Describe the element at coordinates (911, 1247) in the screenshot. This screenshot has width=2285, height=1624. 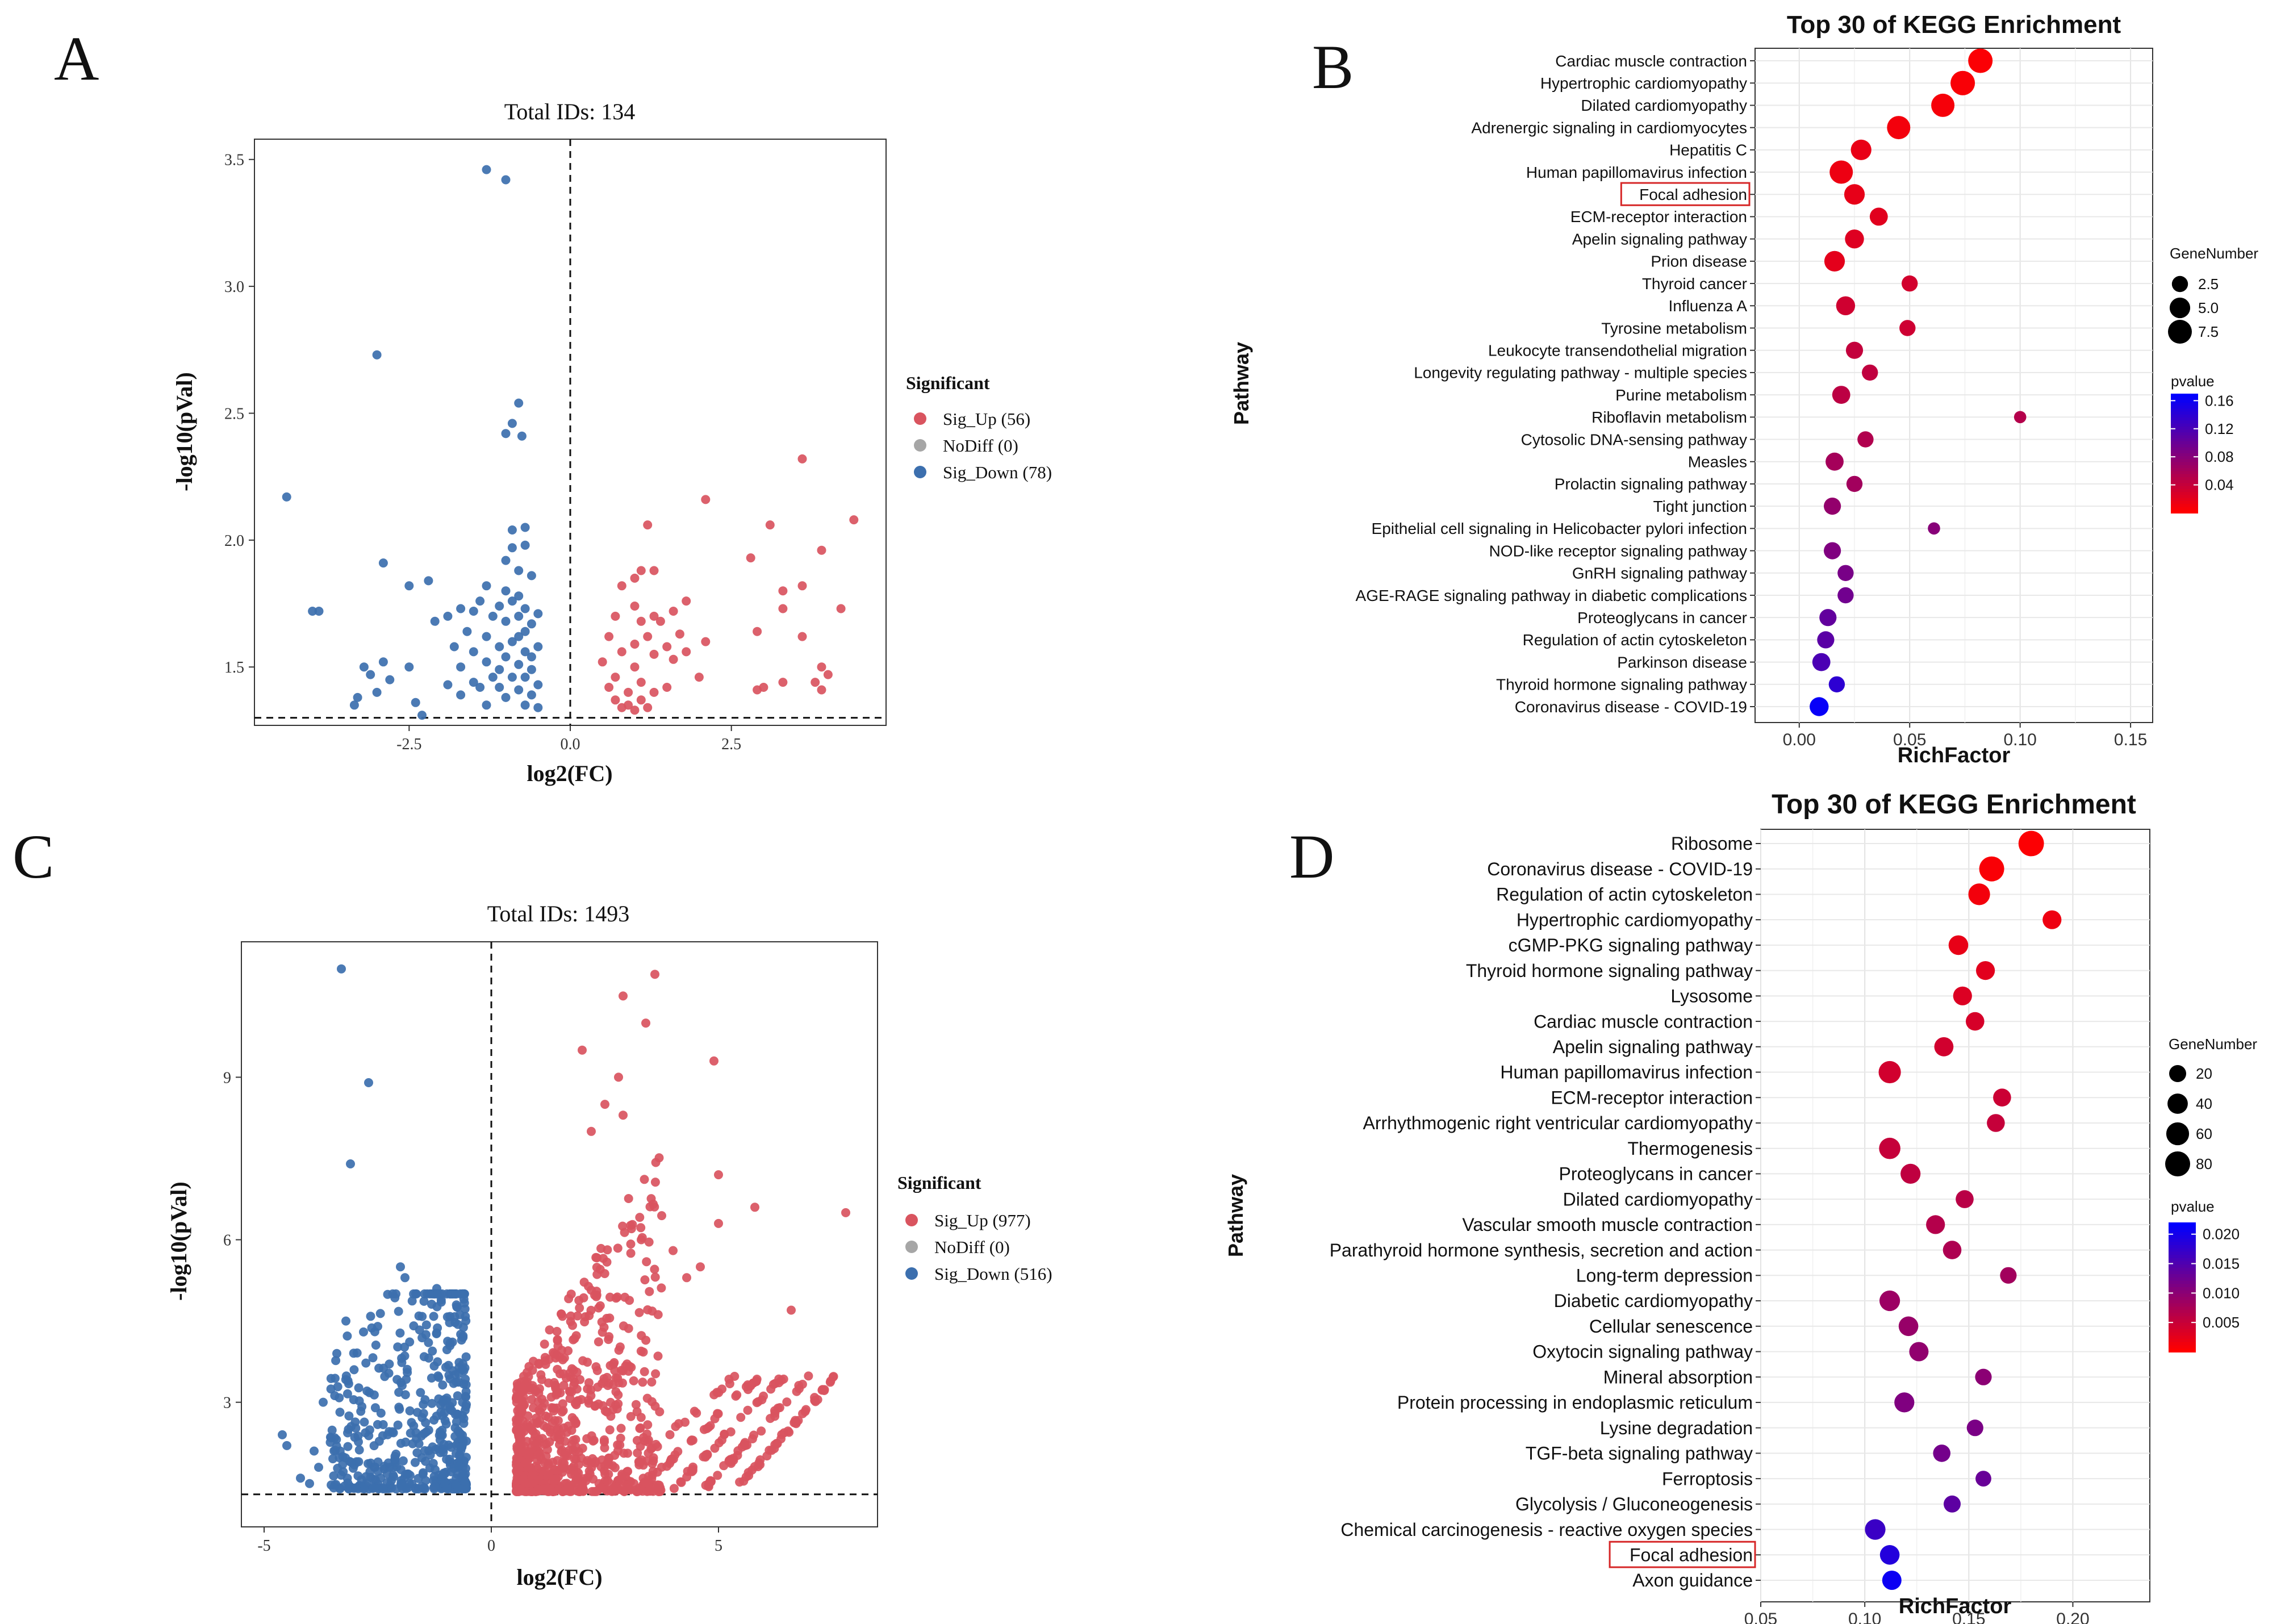
I see `legend-swatch-c-nodiff` at that location.